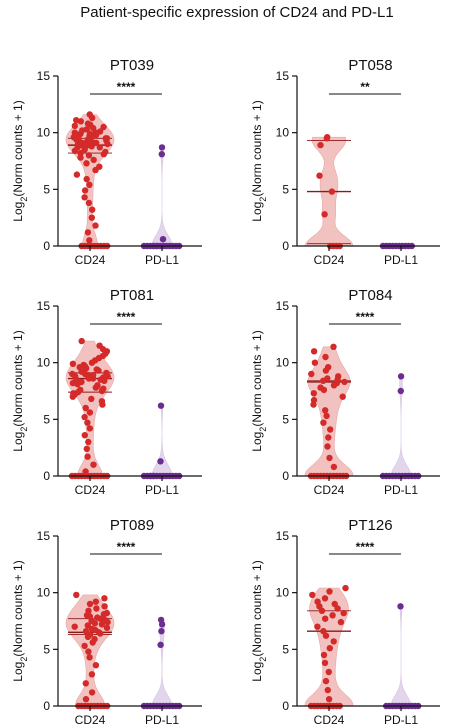 This screenshot has height=724, width=474. What do you see at coordinates (132, 525) in the screenshot?
I see `panel-title: PT089` at bounding box center [132, 525].